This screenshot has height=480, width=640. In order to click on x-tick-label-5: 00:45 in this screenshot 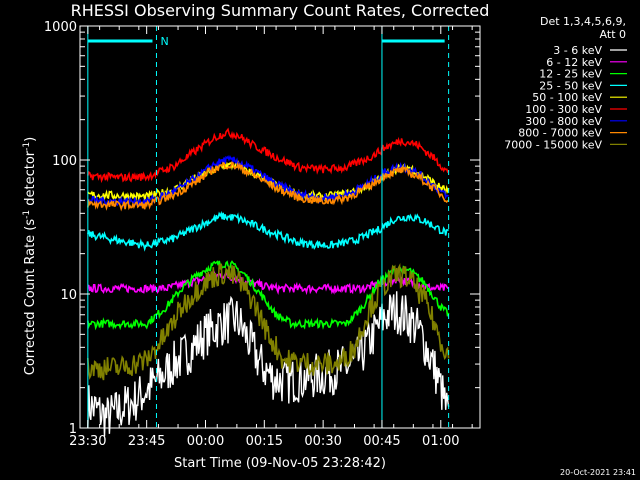, I will do `click(381, 441)`.